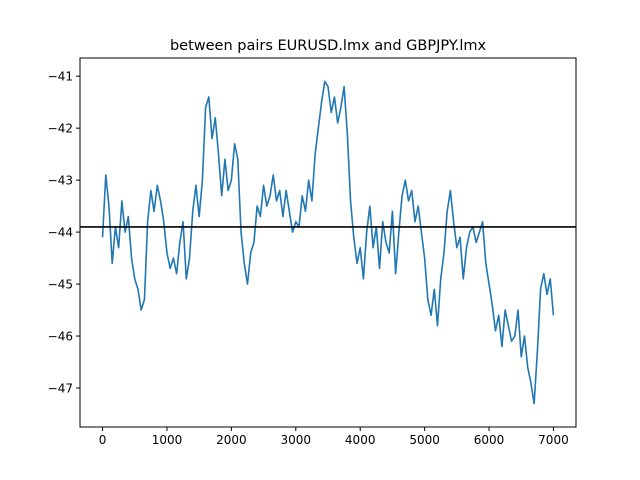 The image size is (640, 480). Describe the element at coordinates (60, 337) in the screenshot. I see `y-tick-label: −46` at that location.